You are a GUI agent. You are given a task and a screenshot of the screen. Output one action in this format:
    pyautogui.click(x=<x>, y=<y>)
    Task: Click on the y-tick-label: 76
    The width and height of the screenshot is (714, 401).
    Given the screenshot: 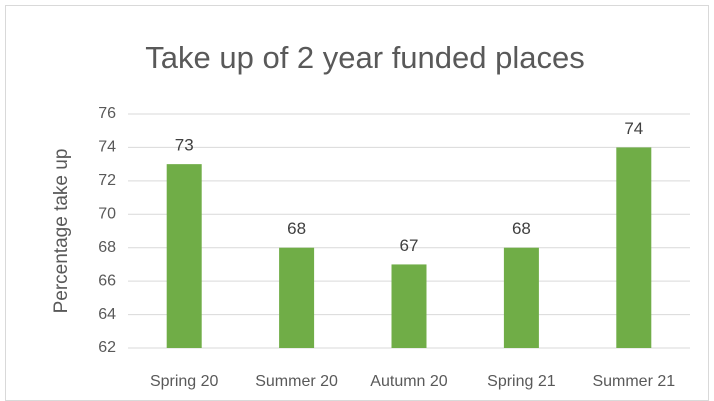 What is the action you would take?
    pyautogui.click(x=107, y=113)
    